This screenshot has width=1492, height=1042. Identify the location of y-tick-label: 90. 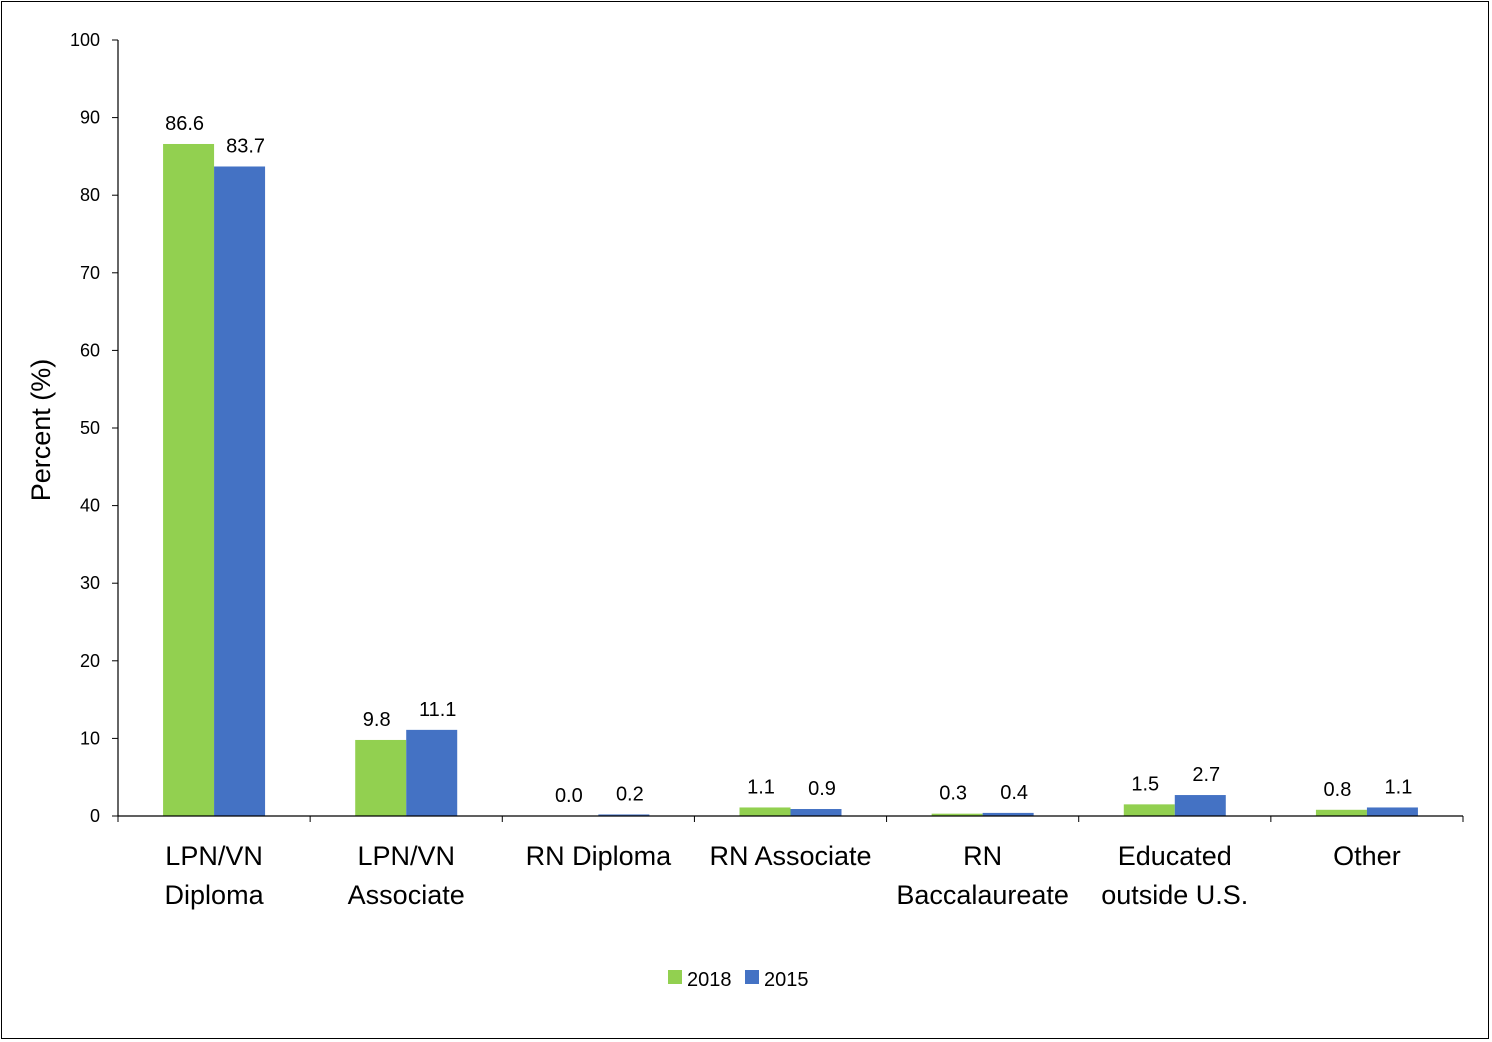
(90, 118).